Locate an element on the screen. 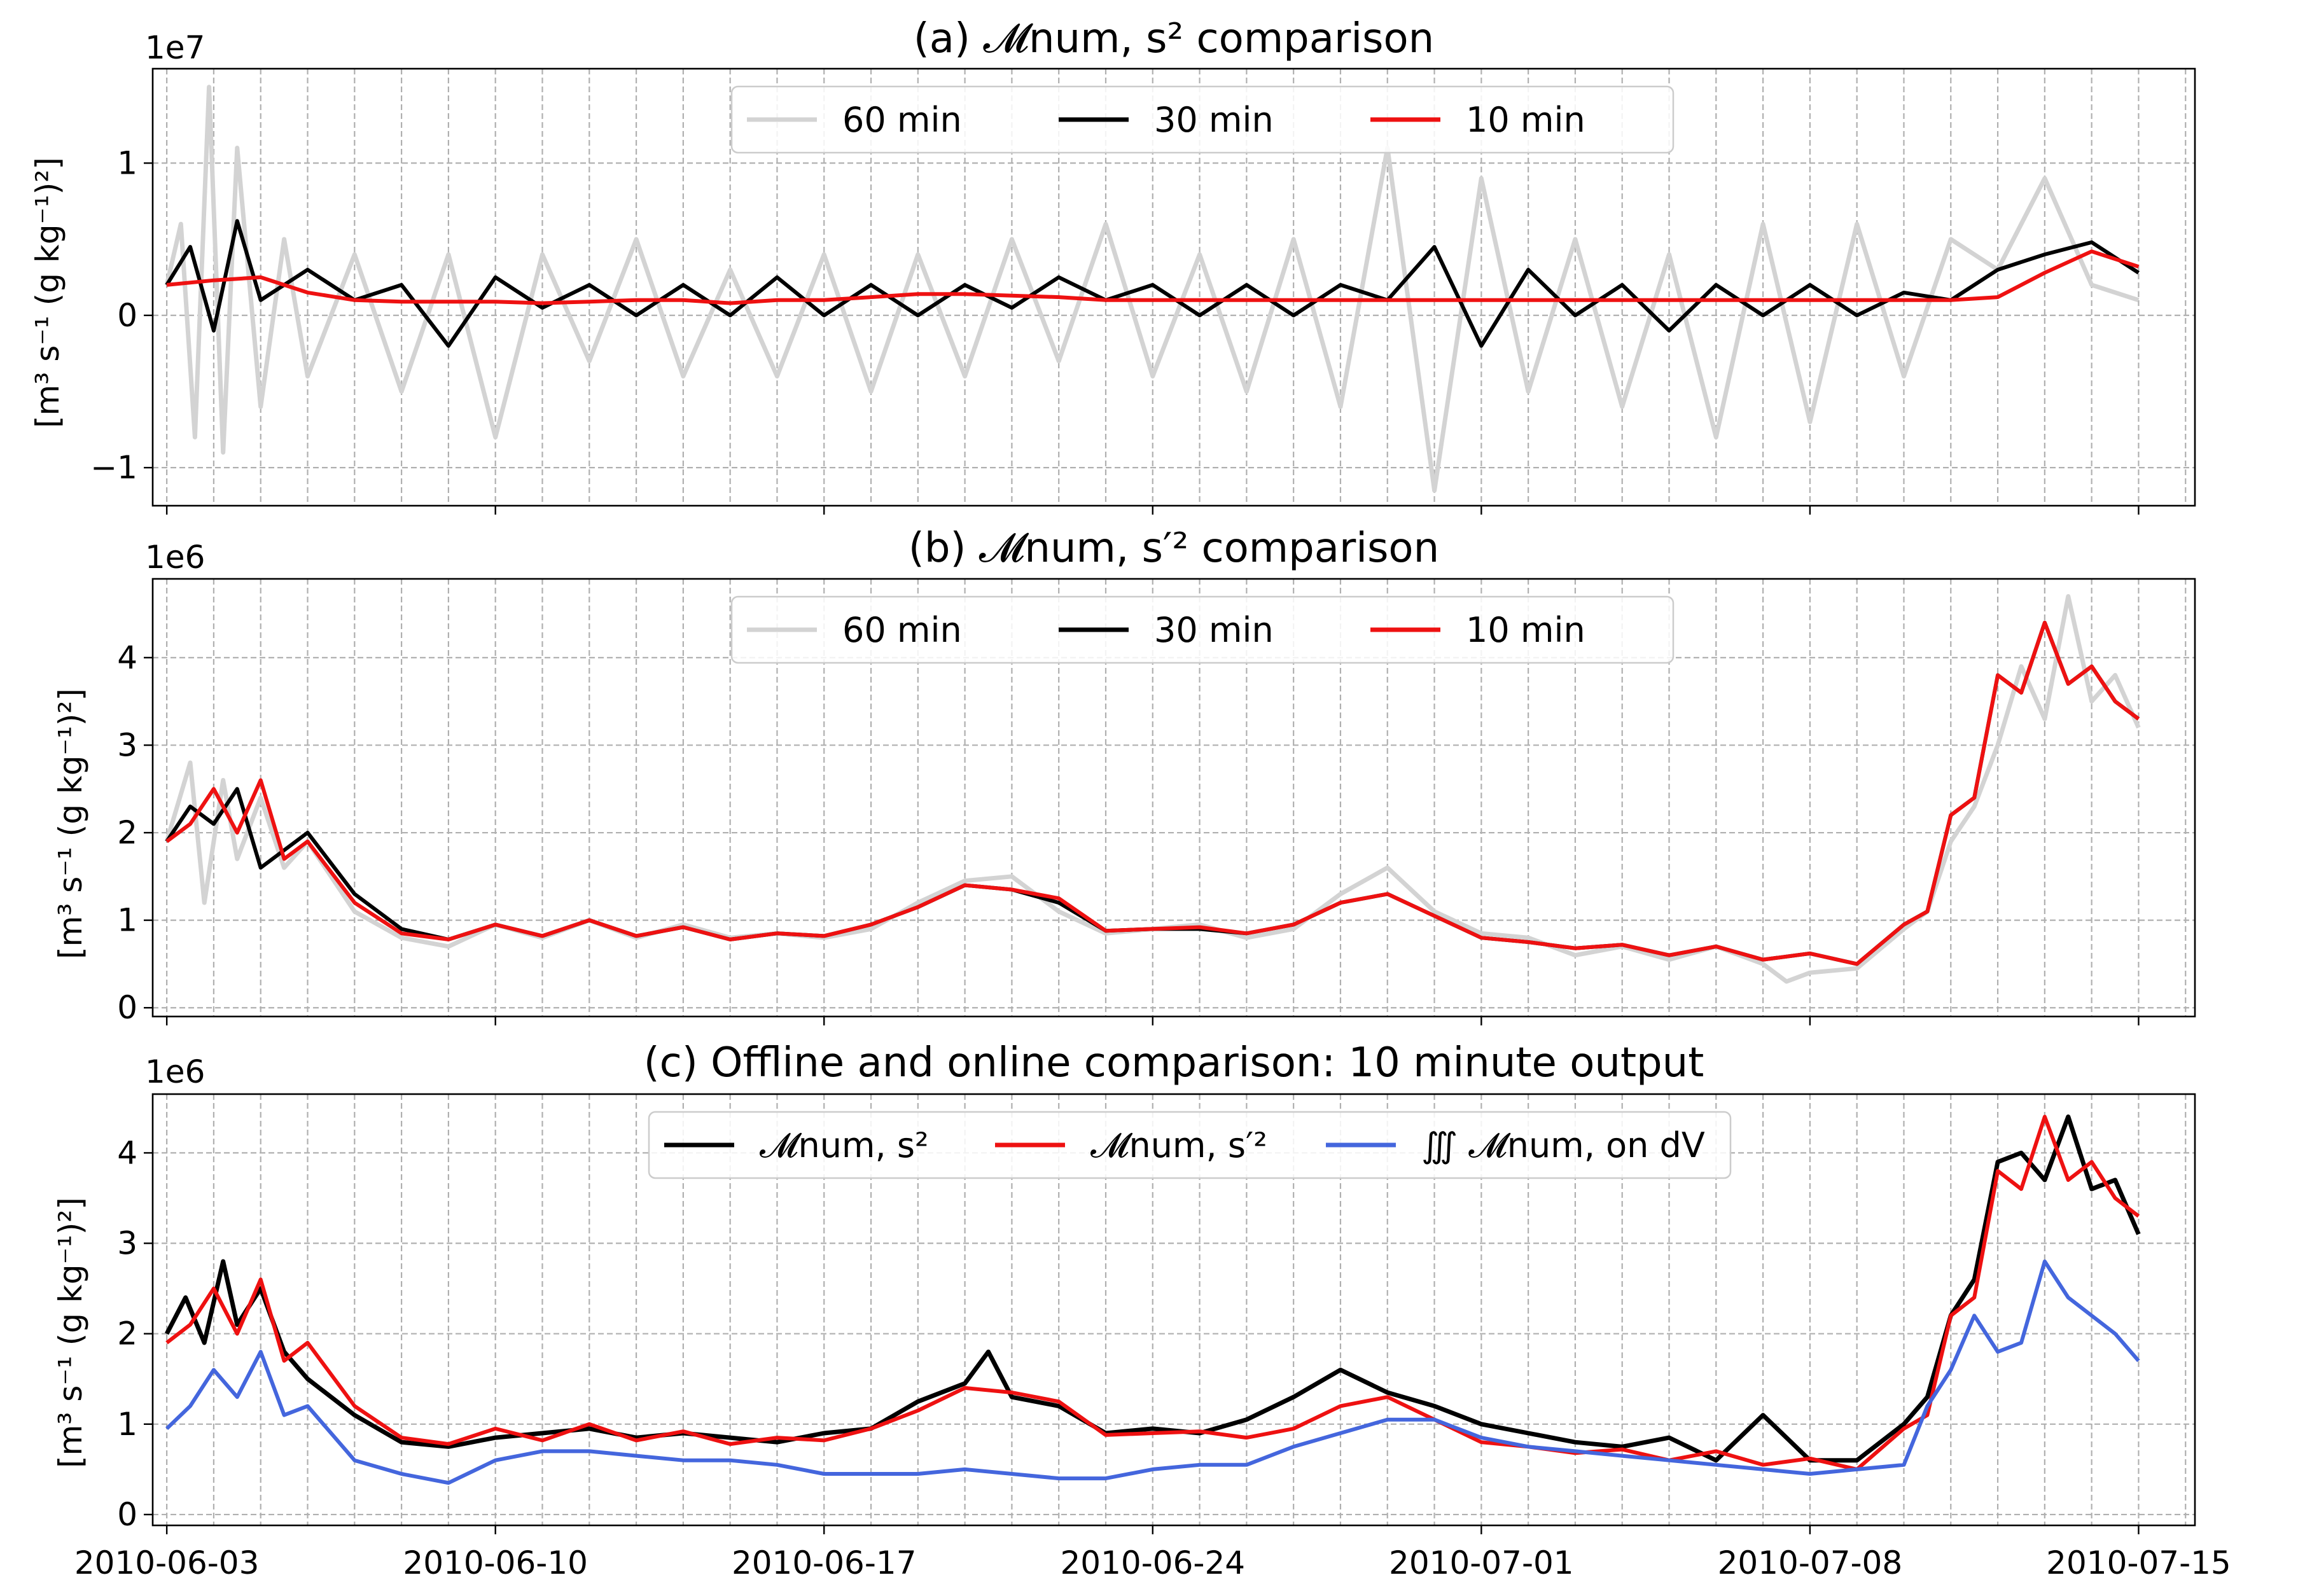  x-tick-label: 2010-06-10 is located at coordinates (496, 1562).